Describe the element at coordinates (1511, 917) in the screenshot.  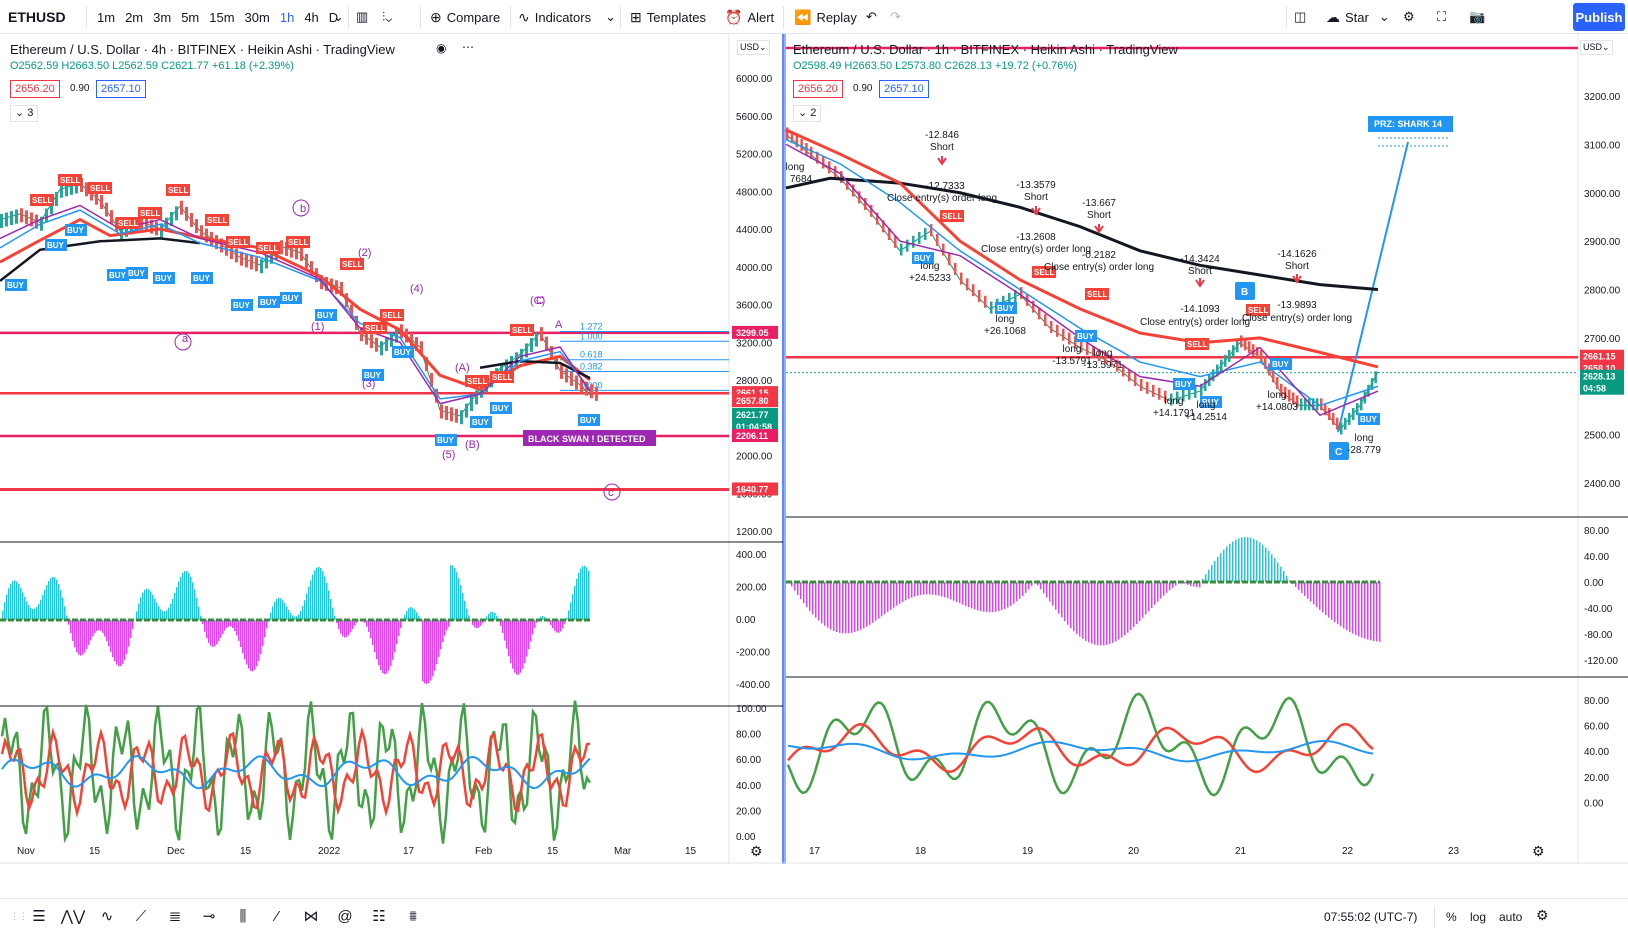
I see `auto-toggle: auto` at that location.